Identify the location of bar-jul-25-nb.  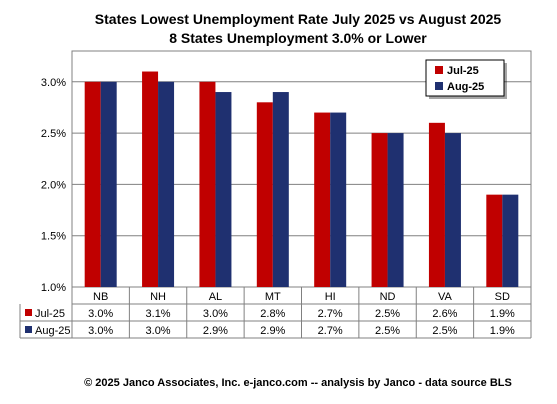
(92, 184).